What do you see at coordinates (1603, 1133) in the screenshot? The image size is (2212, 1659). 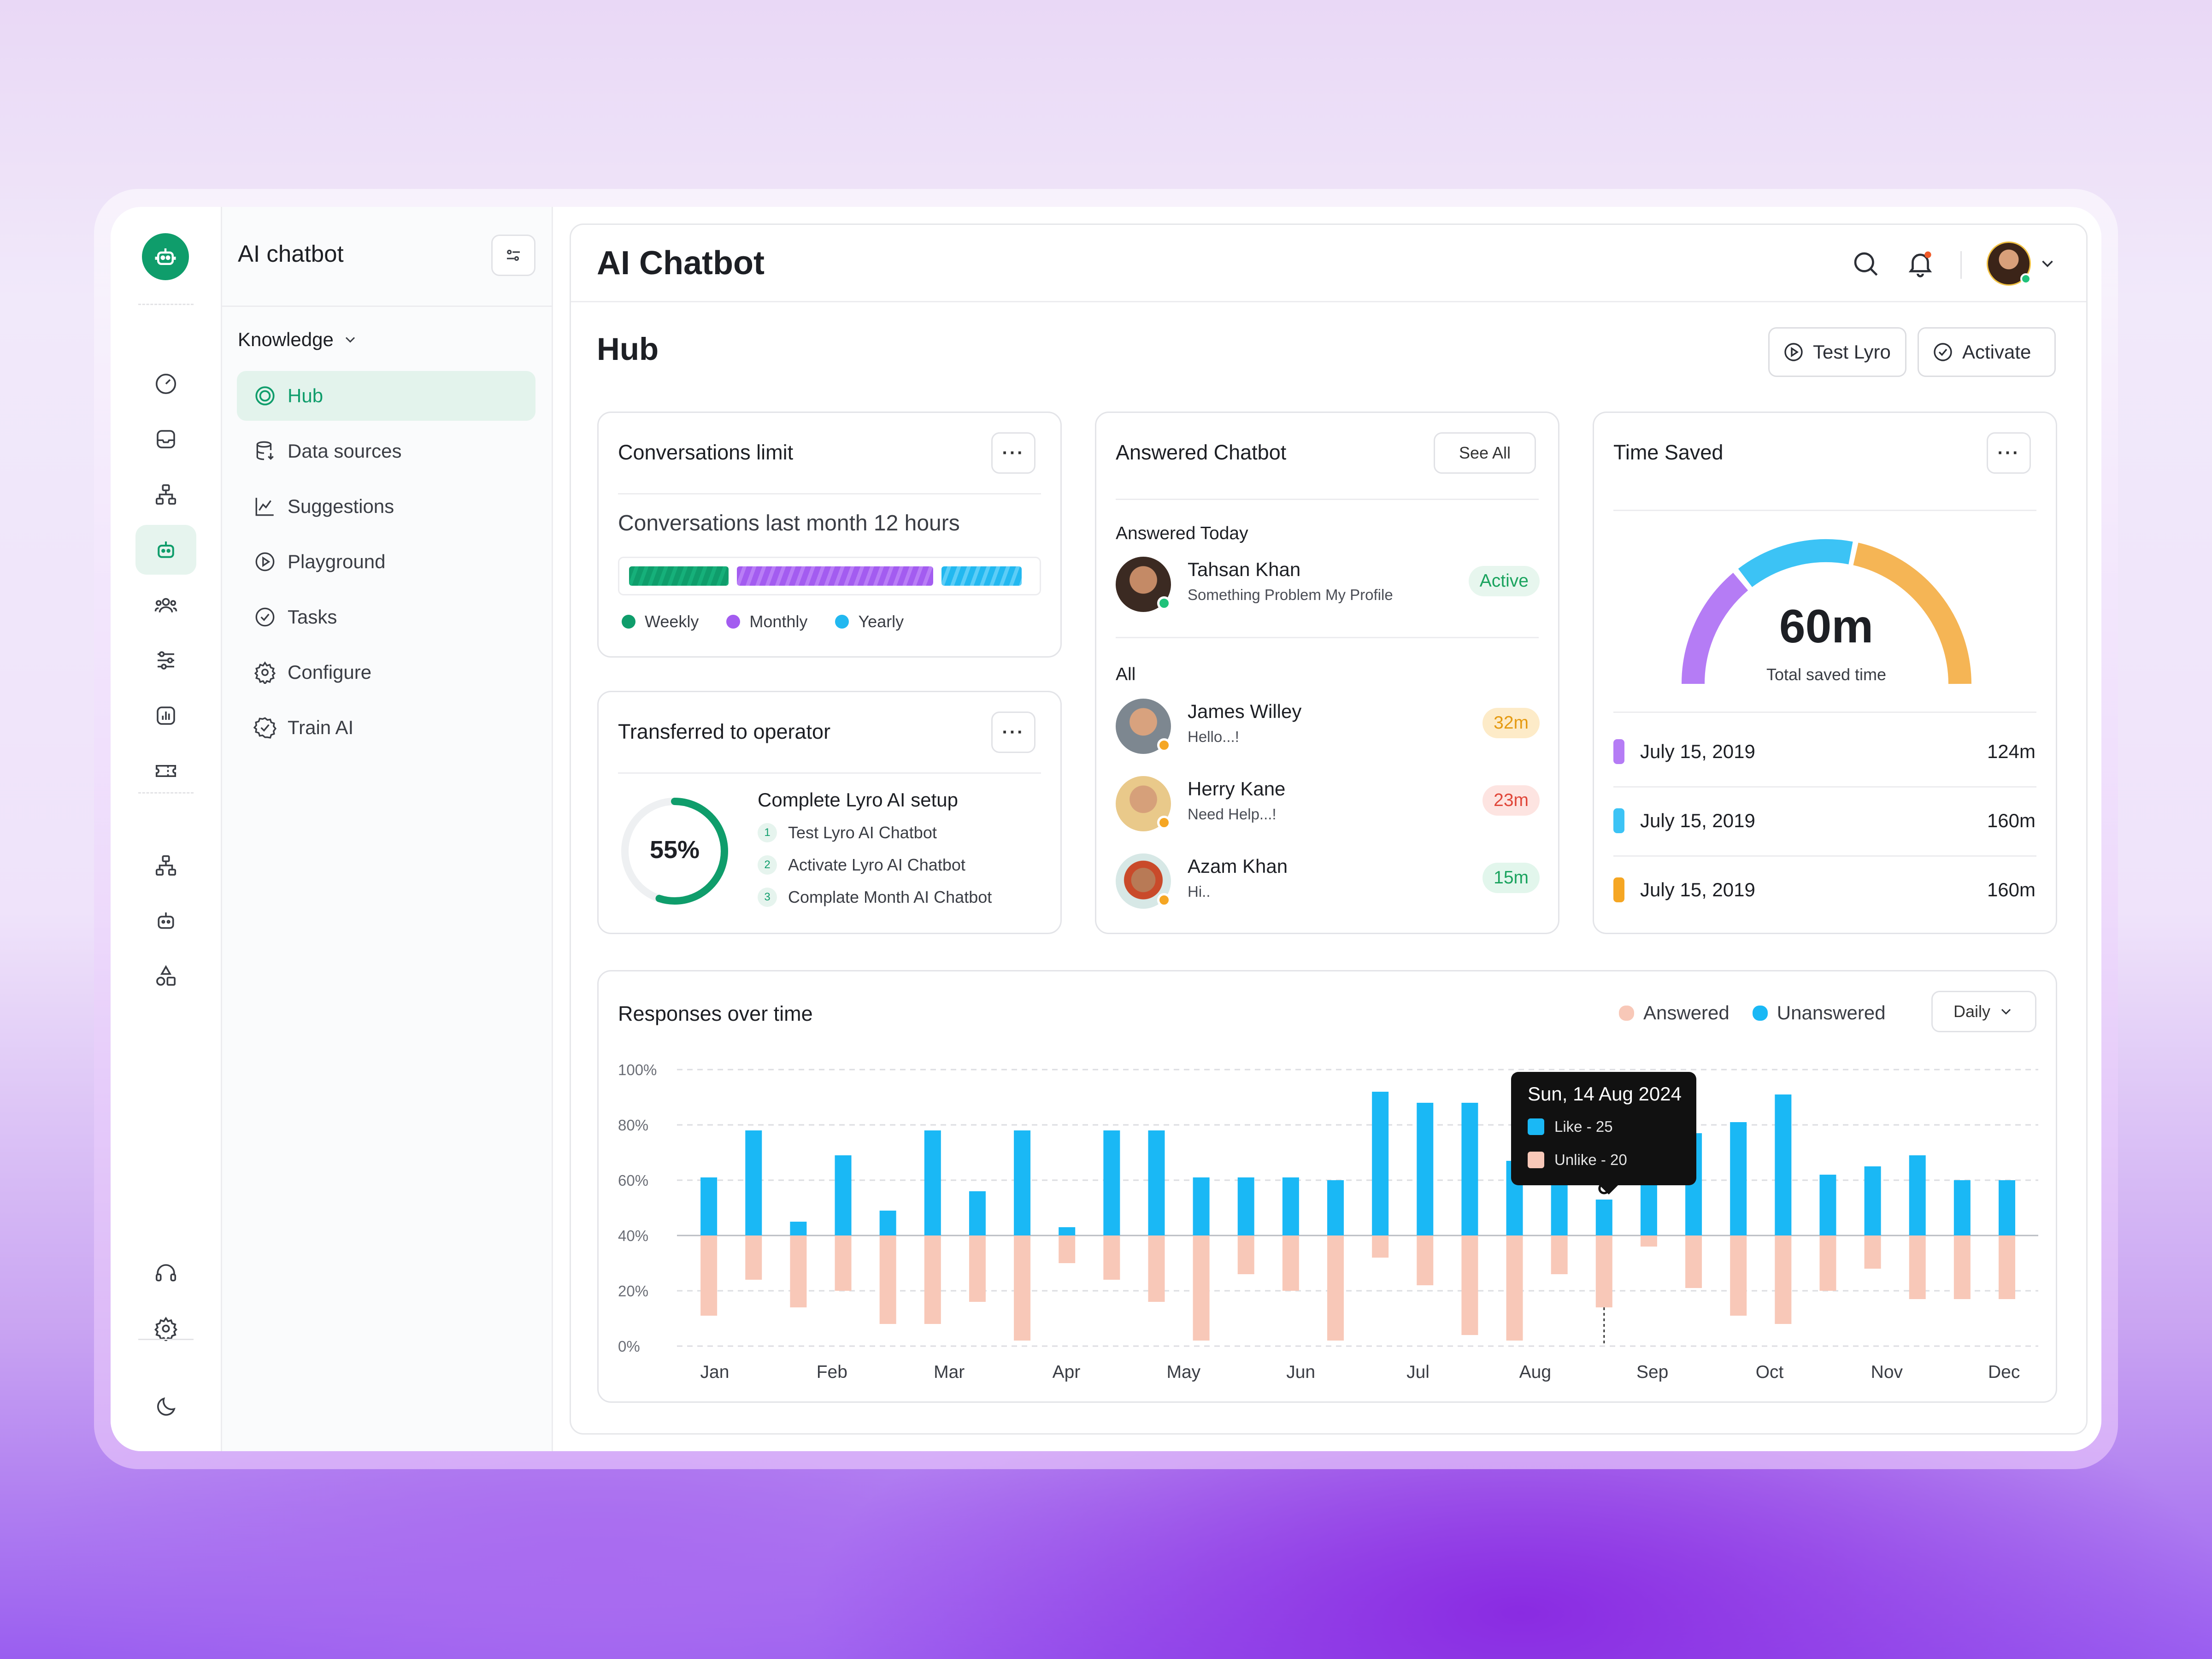 I see `chart-tooltip: Sun, 14 Aug 2024 Like - 25 Unlike - 20` at bounding box center [1603, 1133].